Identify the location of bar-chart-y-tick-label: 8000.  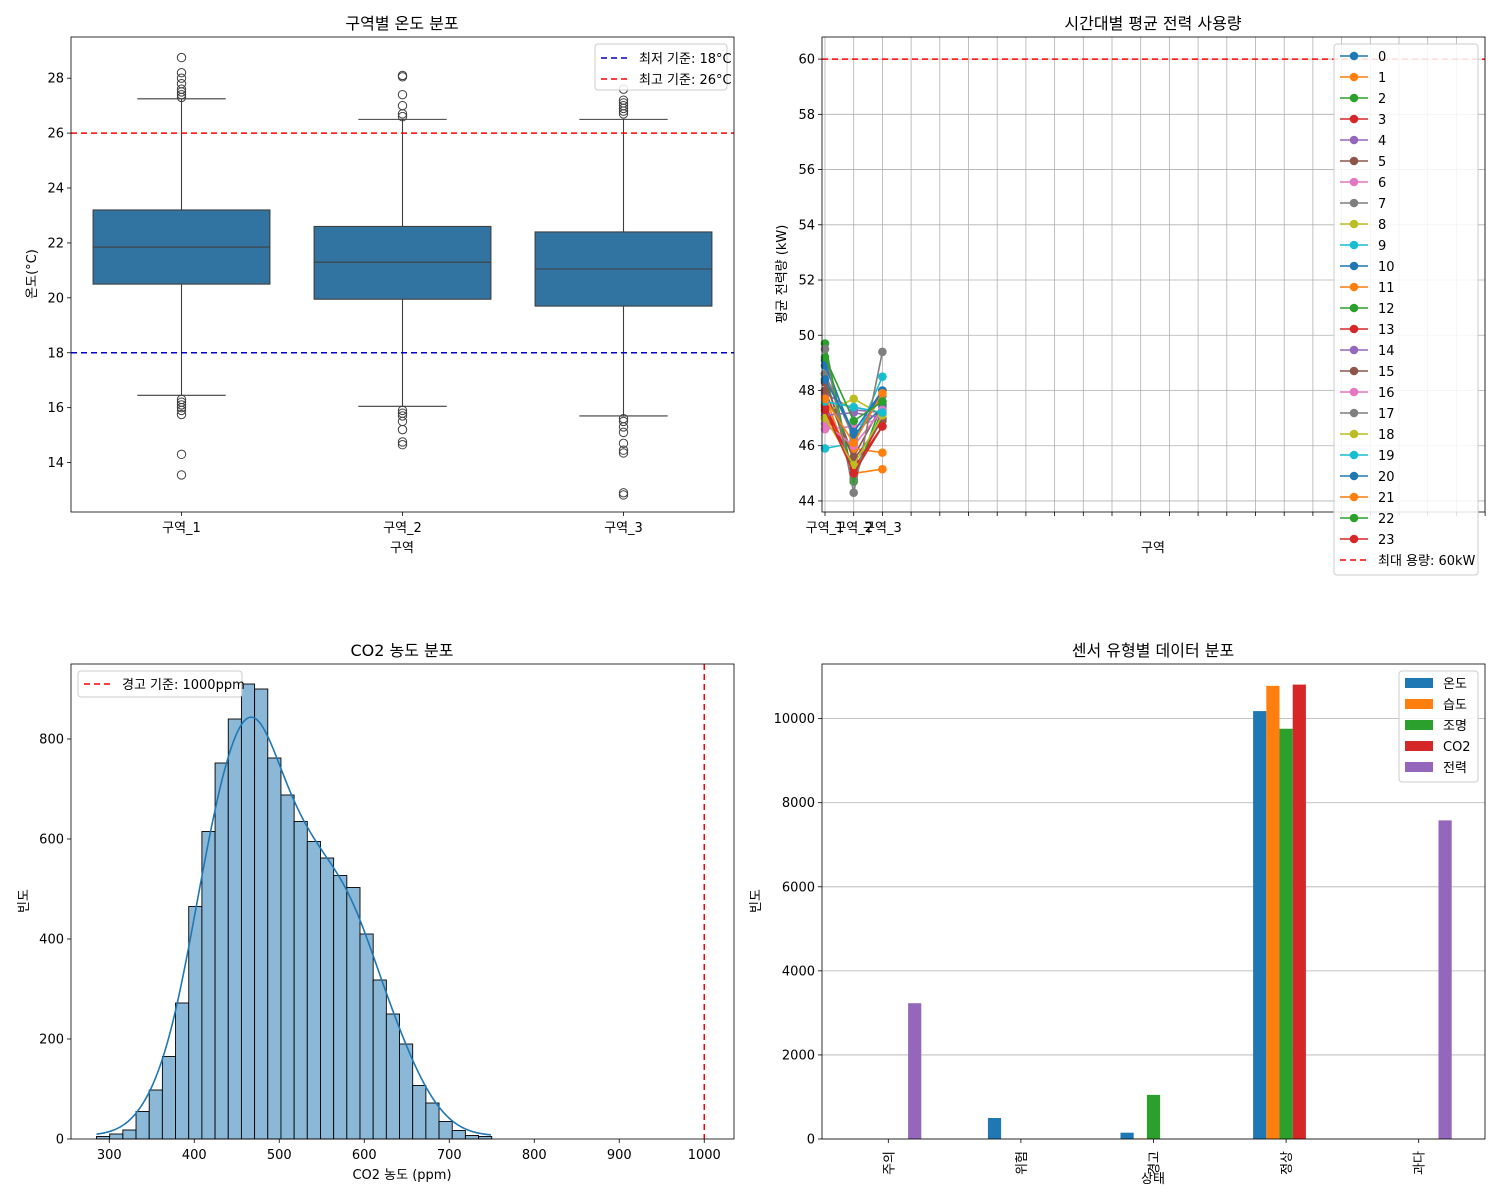
(798, 803).